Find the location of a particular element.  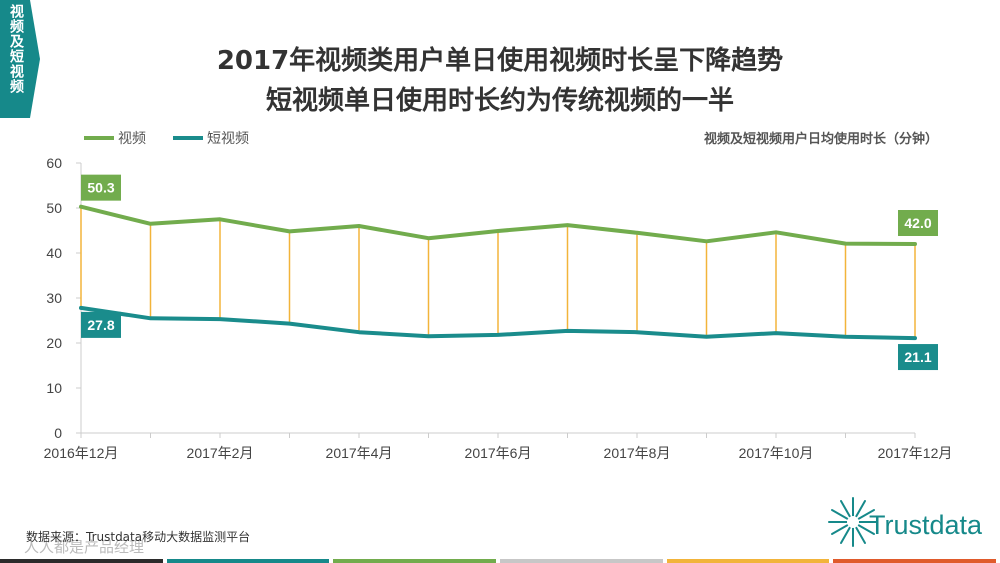

y-tick-label: 0 is located at coordinates (58, 433).